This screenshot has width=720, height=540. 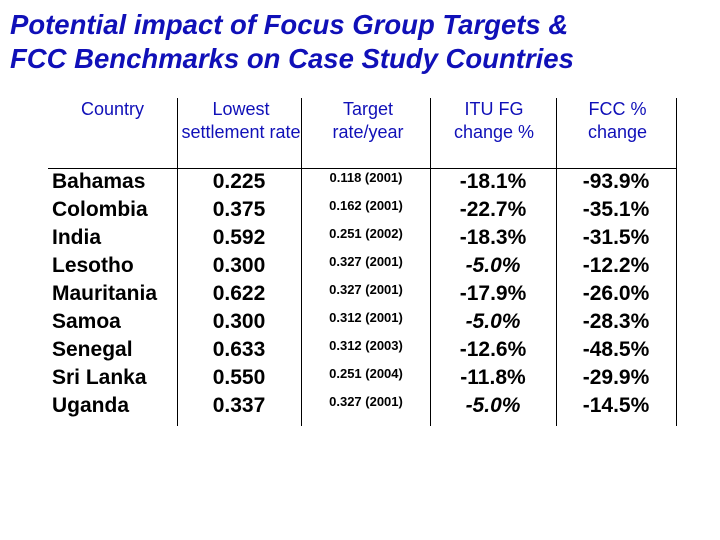 I want to click on country-cell: India, so click(x=77, y=237).